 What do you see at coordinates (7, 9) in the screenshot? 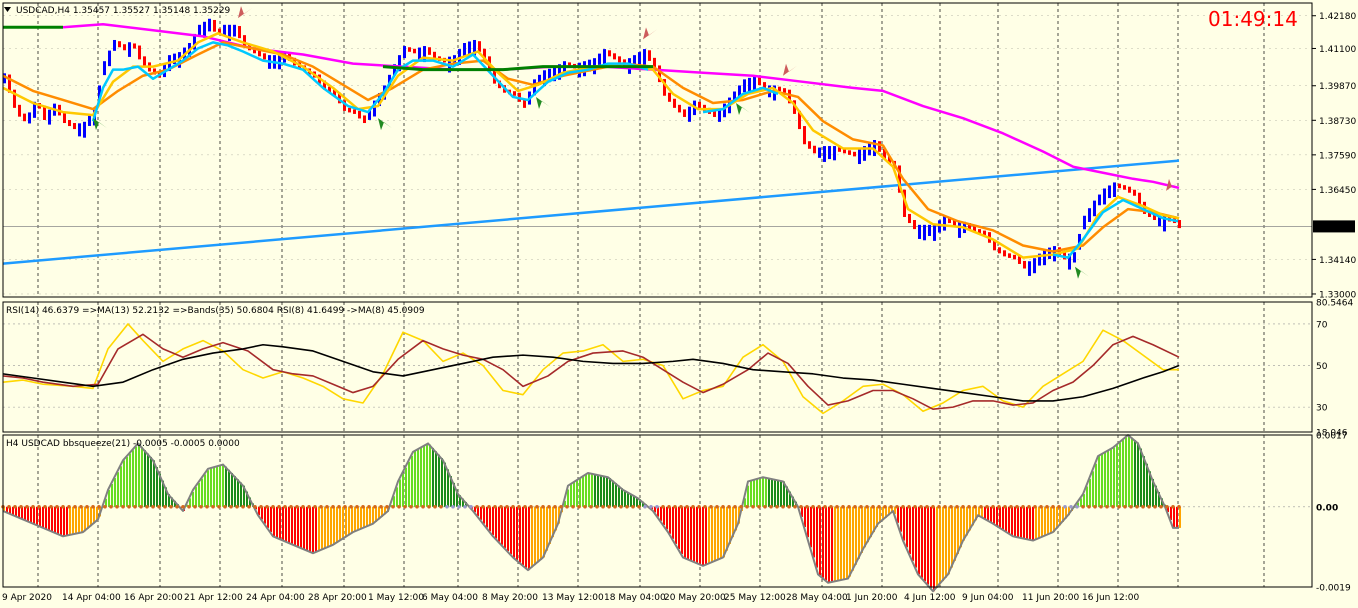
I see `collapse-triangle-icon` at bounding box center [7, 9].